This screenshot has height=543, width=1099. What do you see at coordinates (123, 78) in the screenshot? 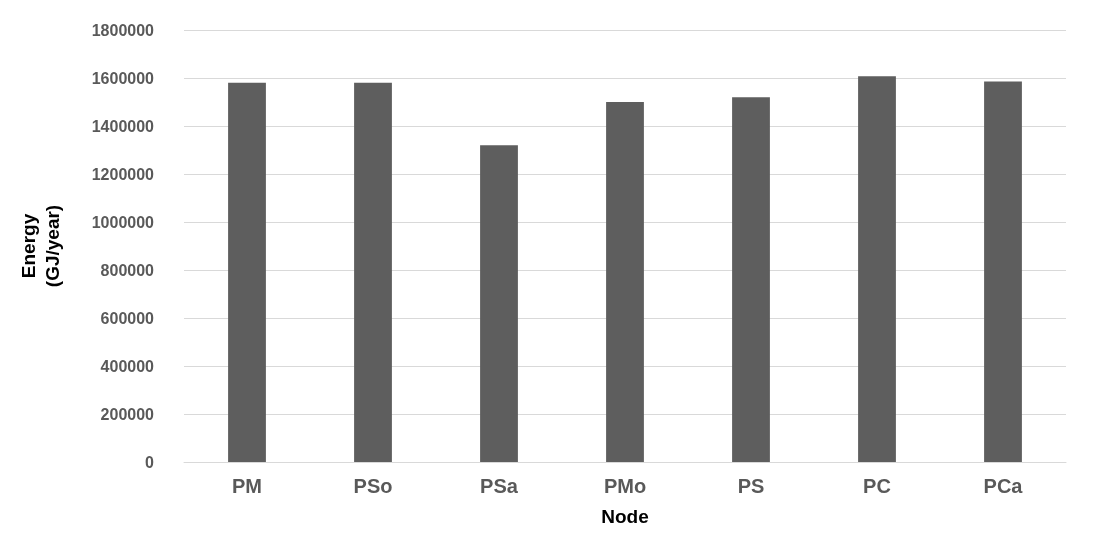
I see `y-tick-label: 1600000` at bounding box center [123, 78].